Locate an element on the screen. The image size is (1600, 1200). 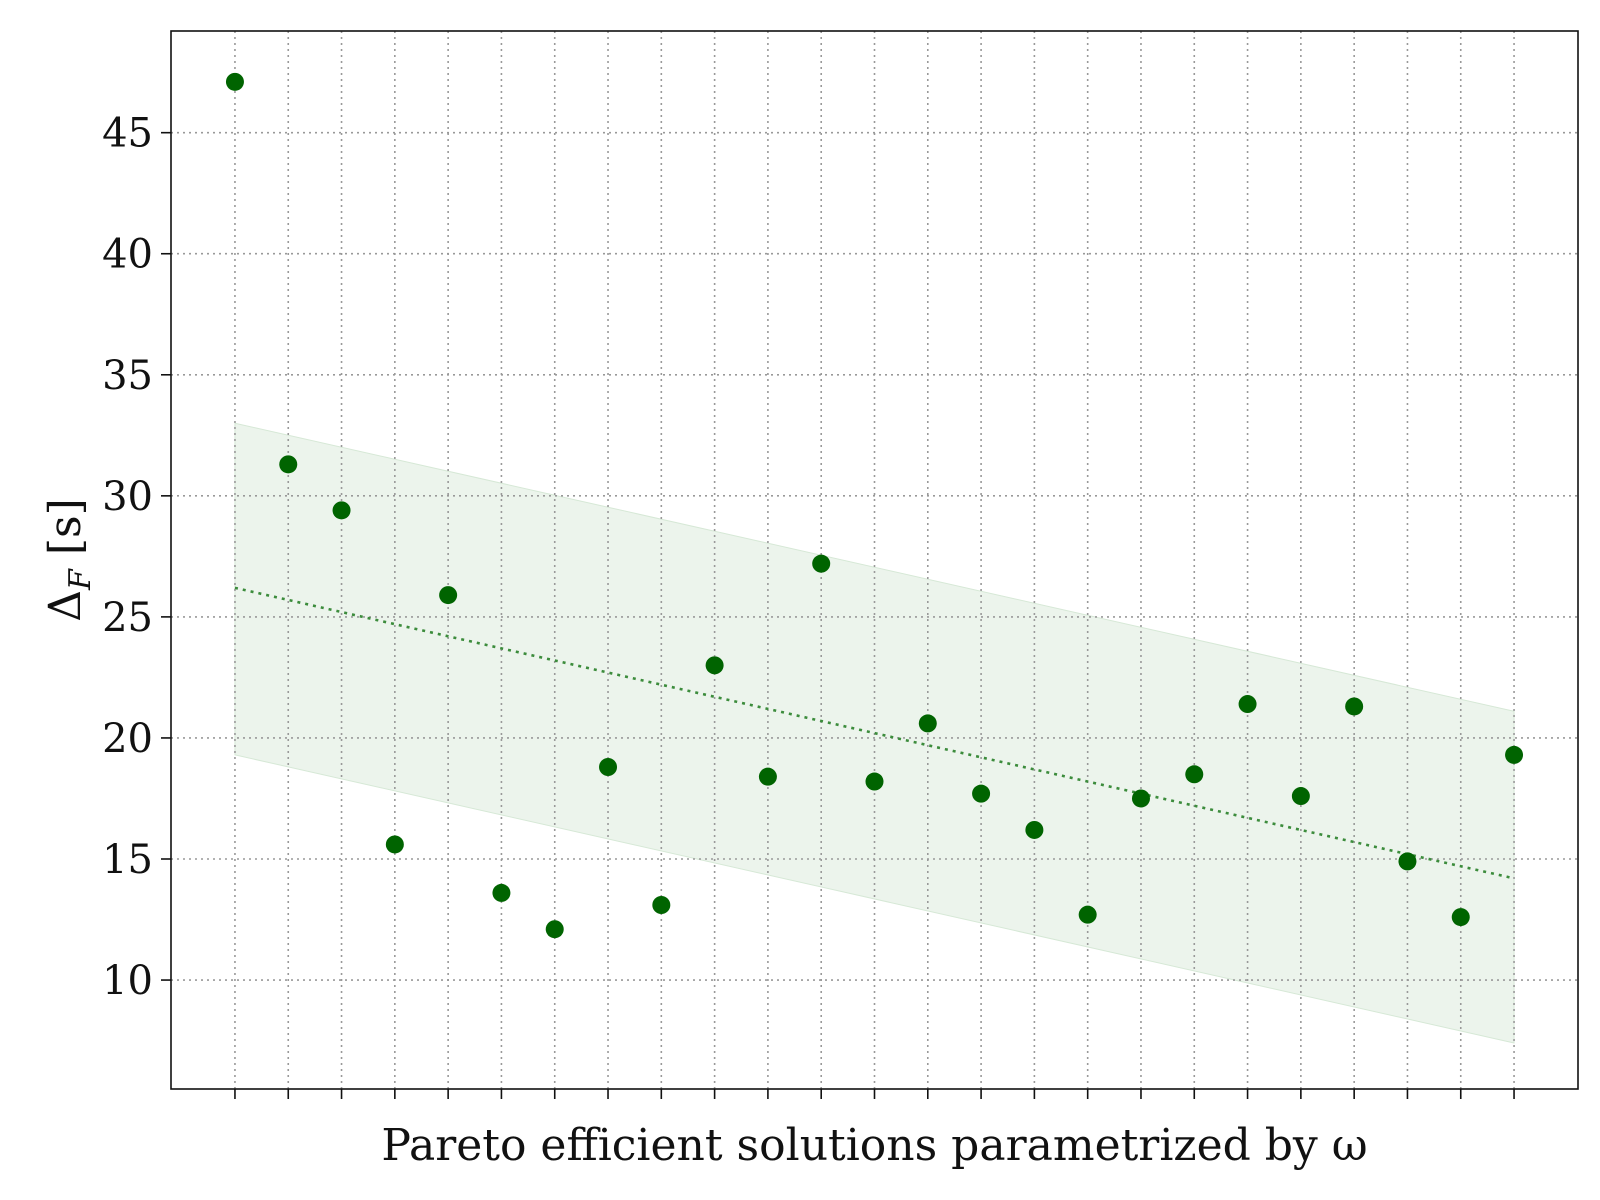
y-tick-label-0: 10 is located at coordinates (127, 981).